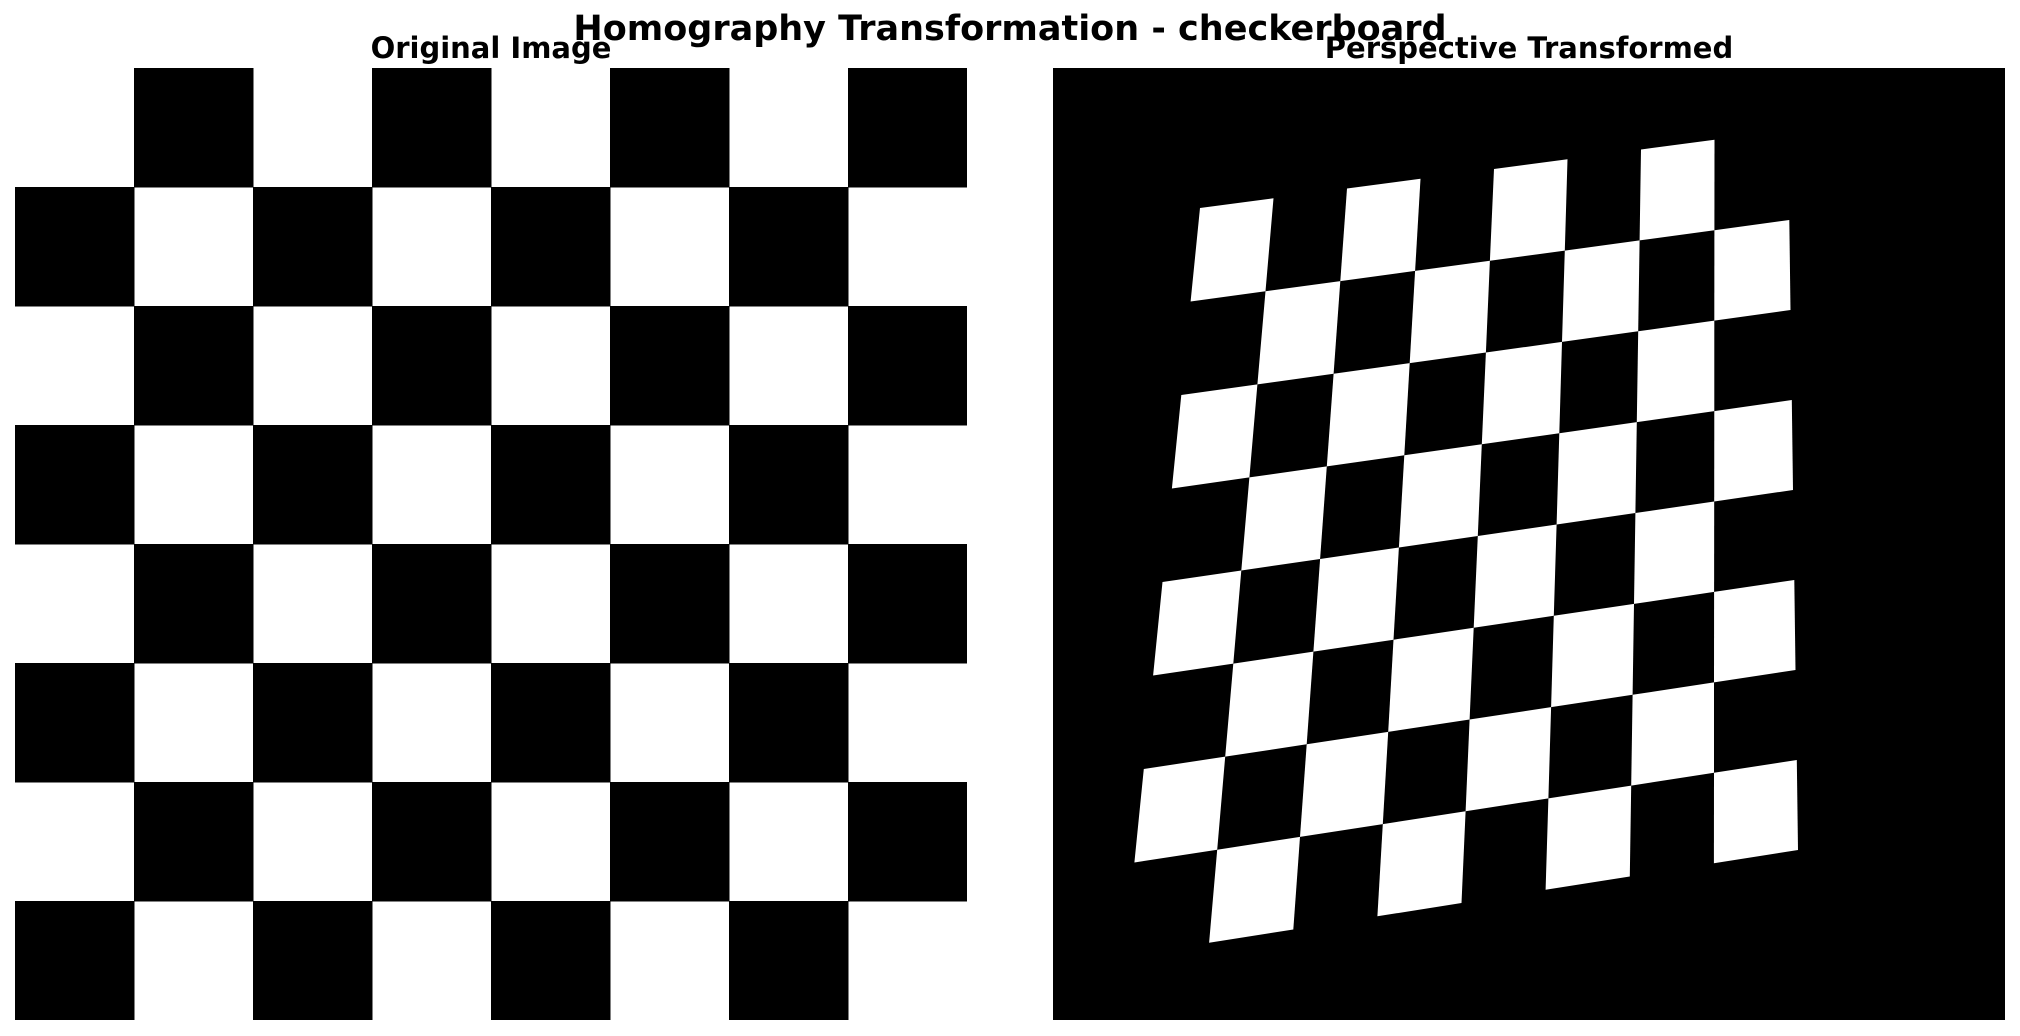 The image size is (2020, 1036). Describe the element at coordinates (1010, 29) in the screenshot. I see `figure-title: Homography Transformation - checkerboard` at that location.